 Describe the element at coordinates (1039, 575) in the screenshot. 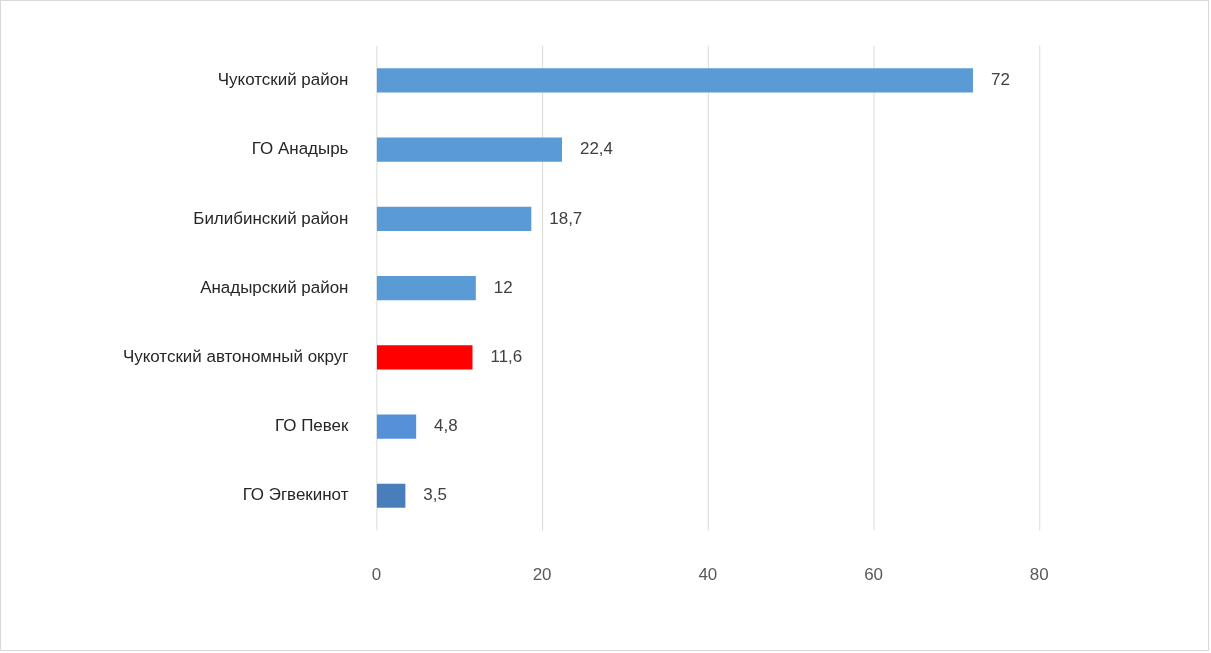

I see `x-tick-label: 80` at that location.